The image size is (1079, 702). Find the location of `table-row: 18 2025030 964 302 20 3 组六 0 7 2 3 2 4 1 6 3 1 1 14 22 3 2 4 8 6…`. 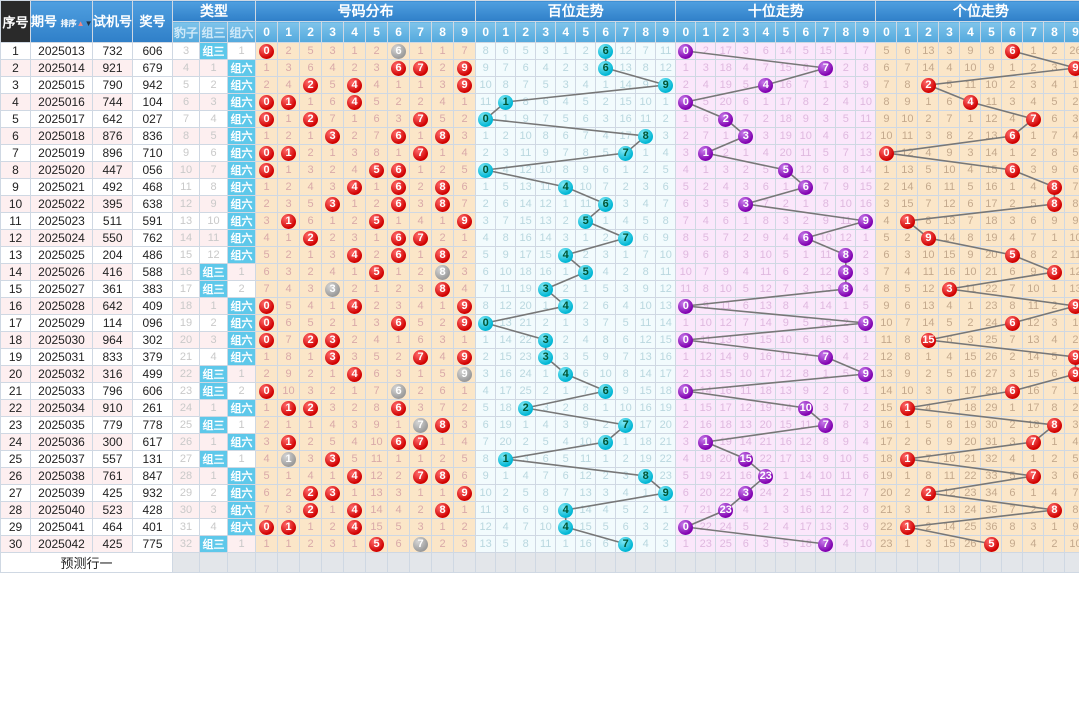

table-row: 18 2025030 964 302 20 3 组六 0 7 2 3 2 4 1 6 3 1 1 14 22 3 2 4 8 6… is located at coordinates (539, 340).